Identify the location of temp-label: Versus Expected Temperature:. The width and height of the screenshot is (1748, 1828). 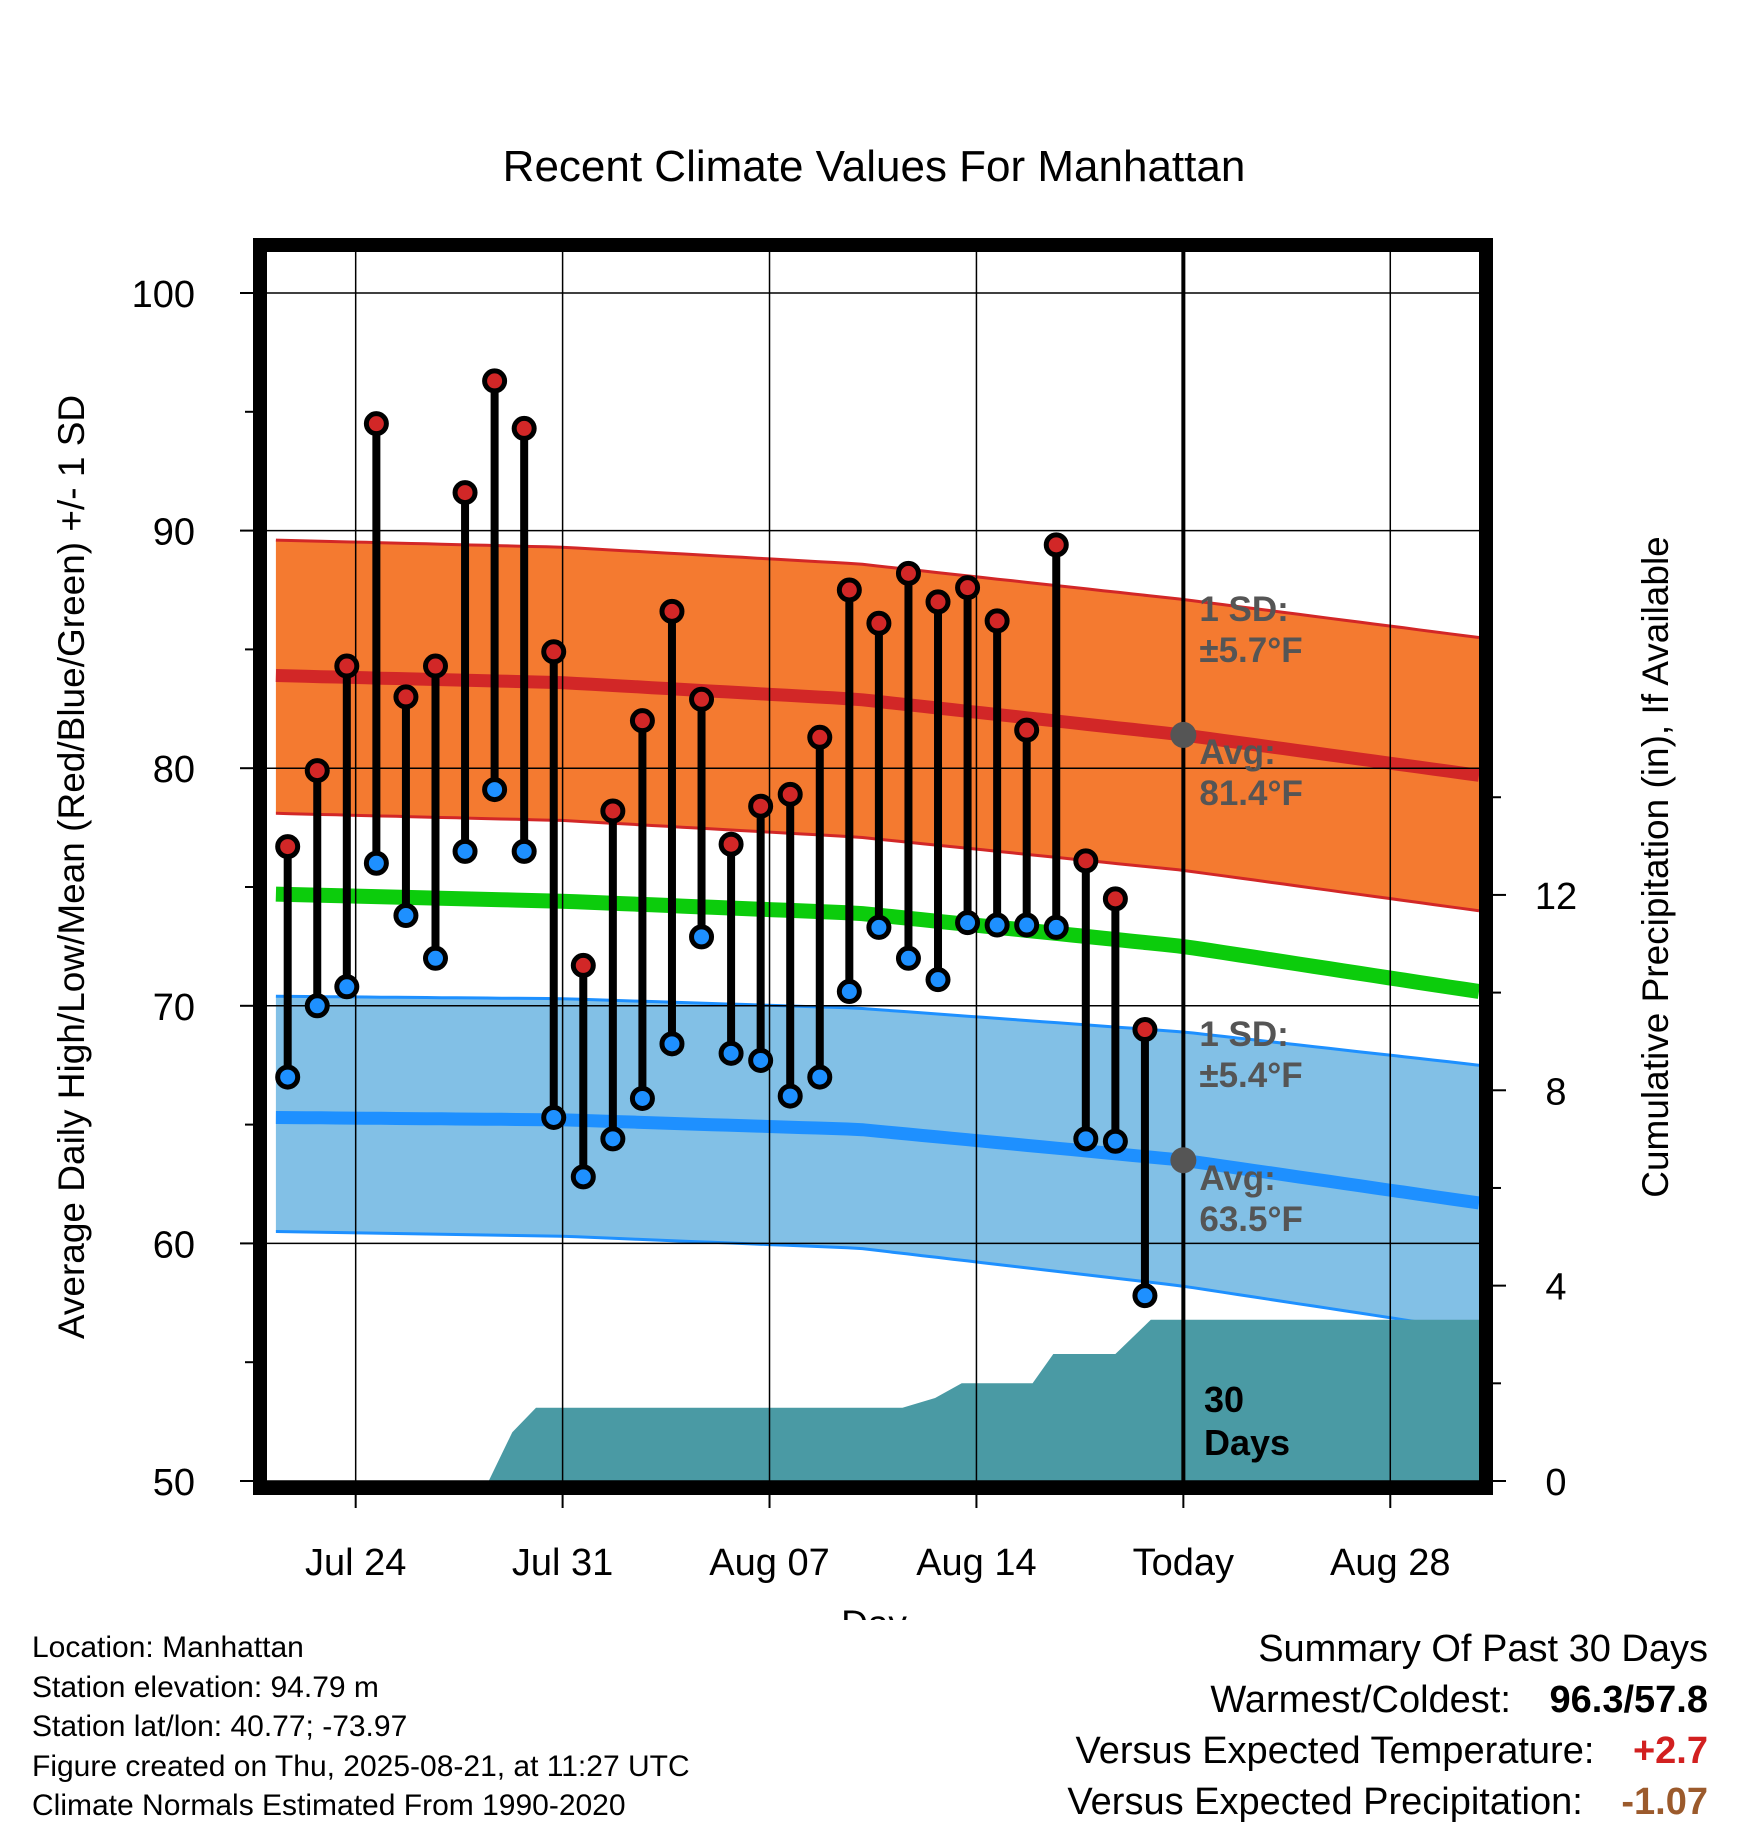
(1335, 1751).